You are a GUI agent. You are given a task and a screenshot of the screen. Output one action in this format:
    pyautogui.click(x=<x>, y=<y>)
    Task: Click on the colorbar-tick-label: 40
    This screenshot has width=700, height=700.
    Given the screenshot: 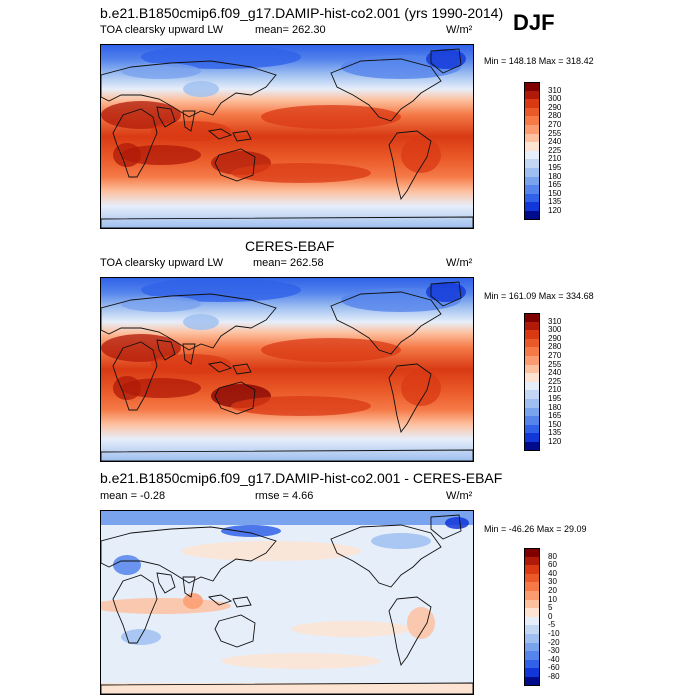 What is the action you would take?
    pyautogui.click(x=552, y=573)
    